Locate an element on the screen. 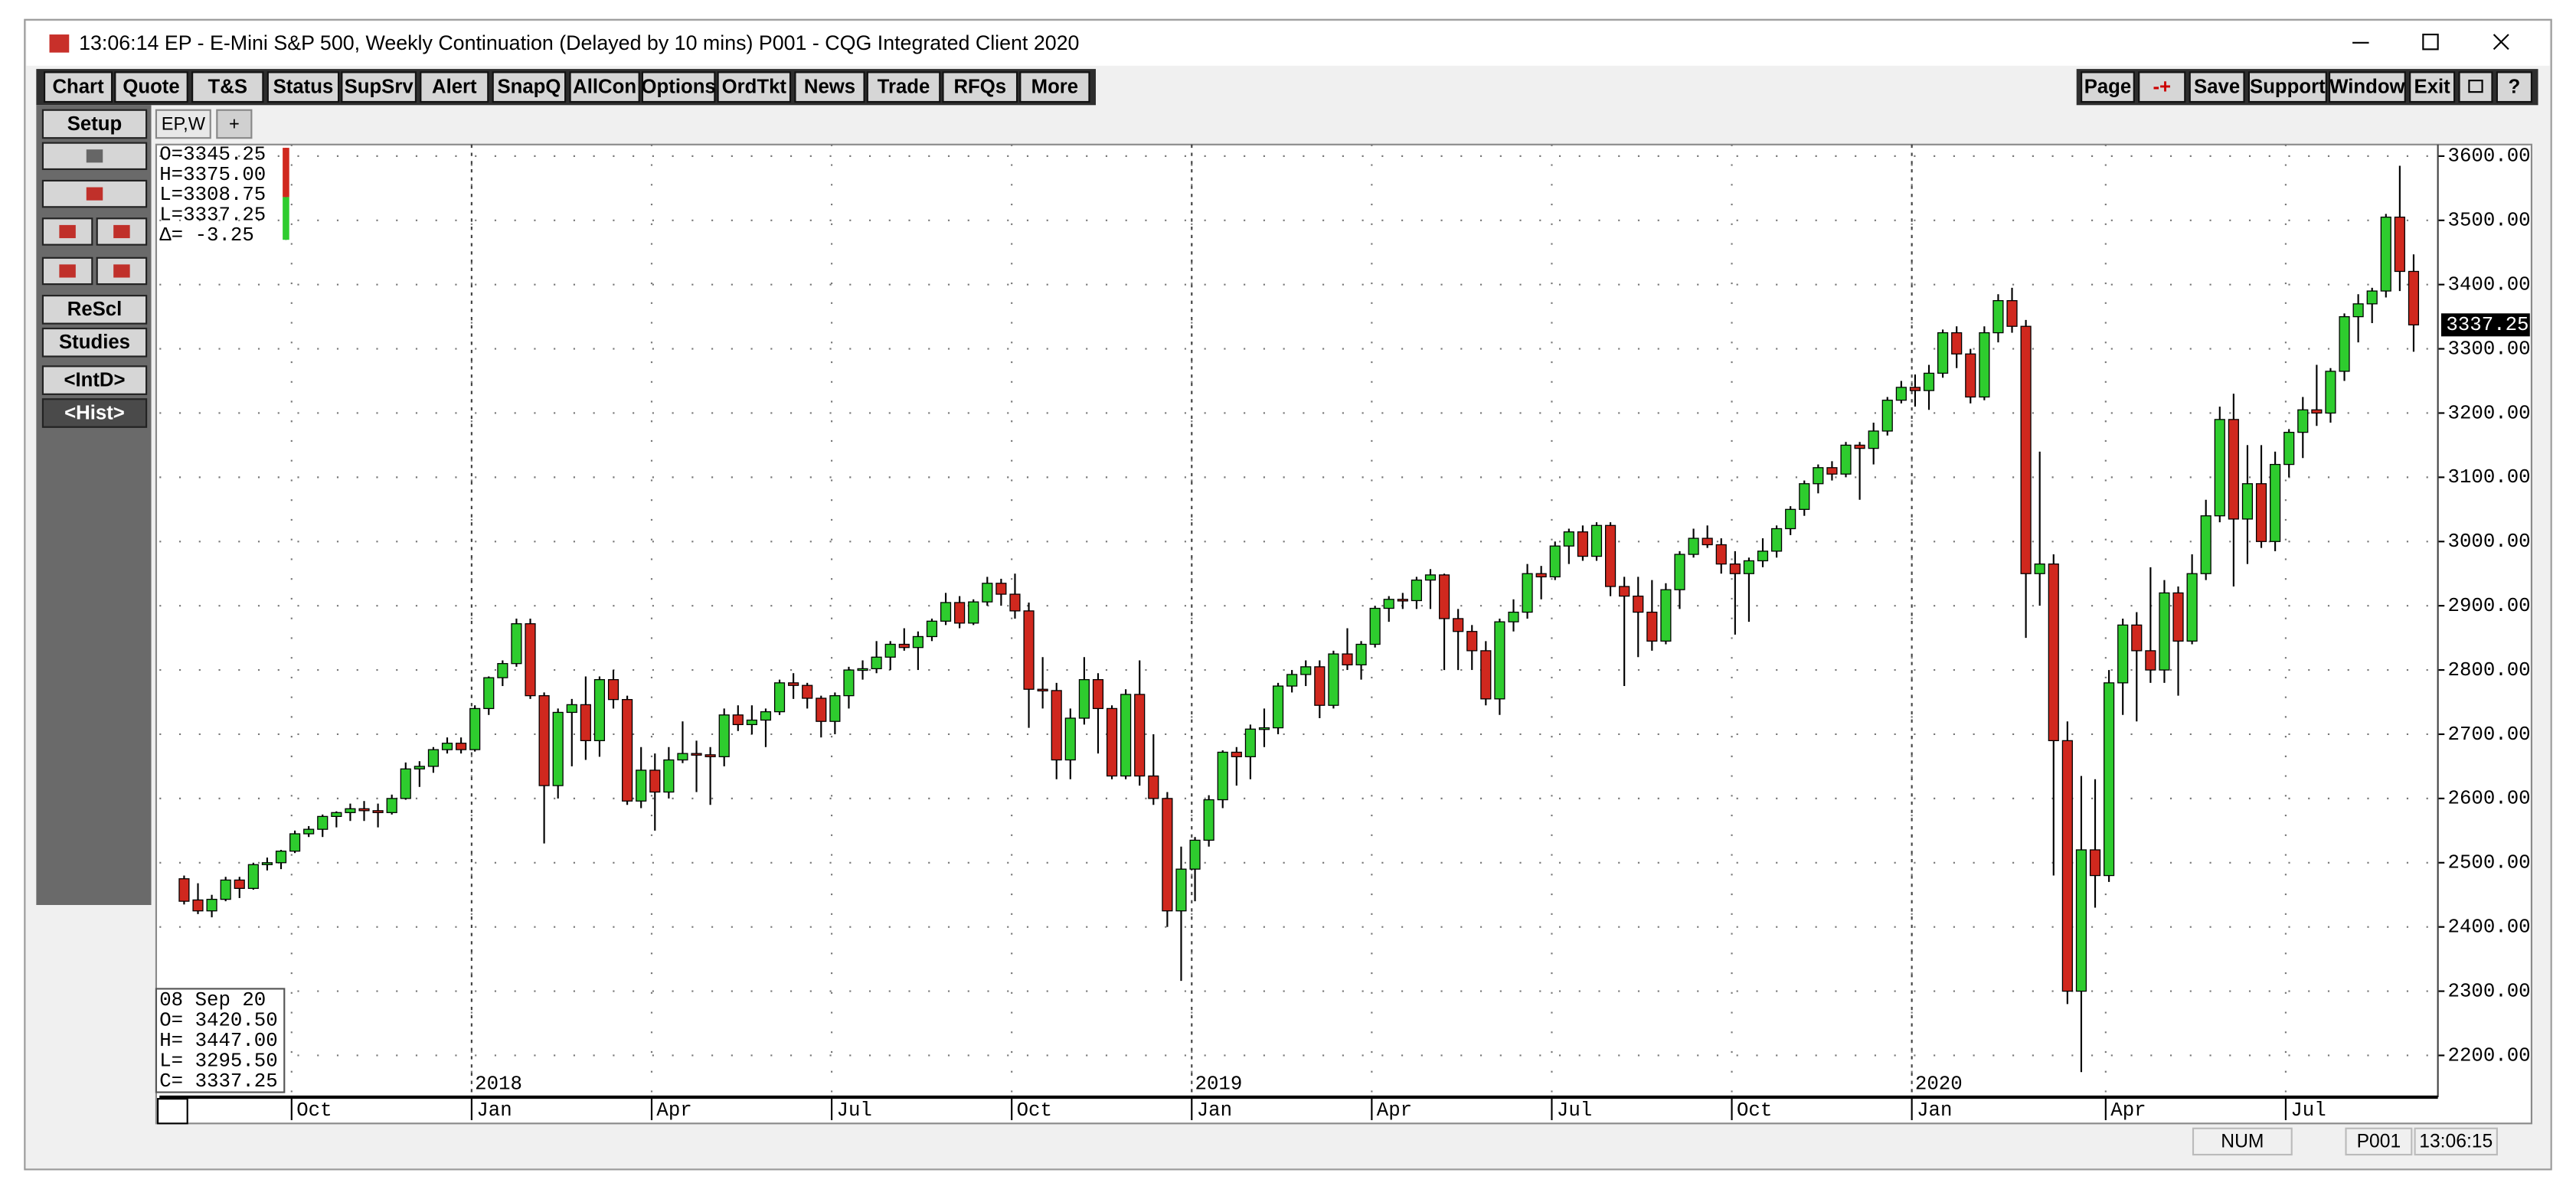 The height and width of the screenshot is (1199, 2576). maximize is located at coordinates (2430, 42).